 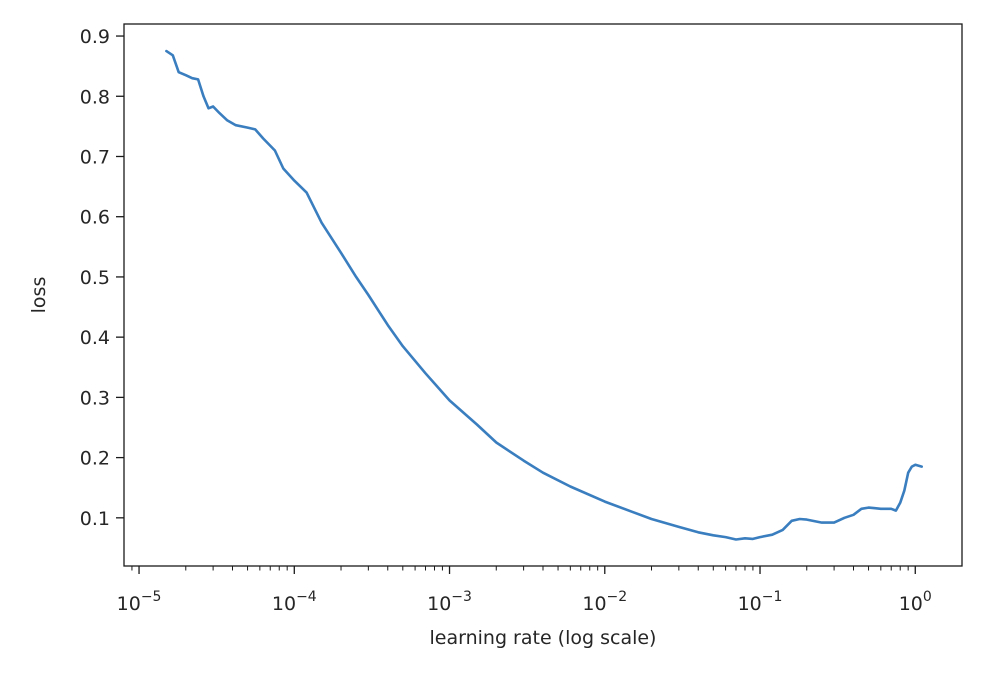 What do you see at coordinates (95, 459) in the screenshot?
I see `y-tick-label: 0.2` at bounding box center [95, 459].